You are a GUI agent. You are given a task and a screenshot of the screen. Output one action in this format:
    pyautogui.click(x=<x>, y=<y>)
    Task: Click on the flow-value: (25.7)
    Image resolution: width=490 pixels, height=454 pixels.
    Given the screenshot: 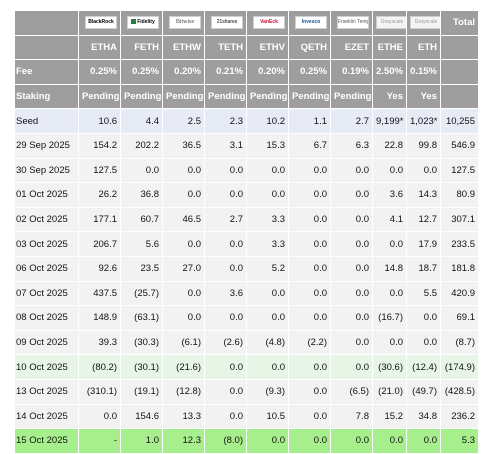 What is the action you would take?
    pyautogui.click(x=141, y=293)
    